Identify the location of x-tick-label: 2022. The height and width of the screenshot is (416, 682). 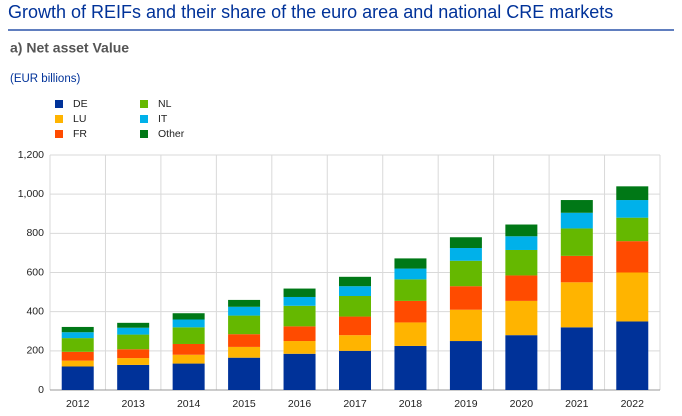
(633, 404).